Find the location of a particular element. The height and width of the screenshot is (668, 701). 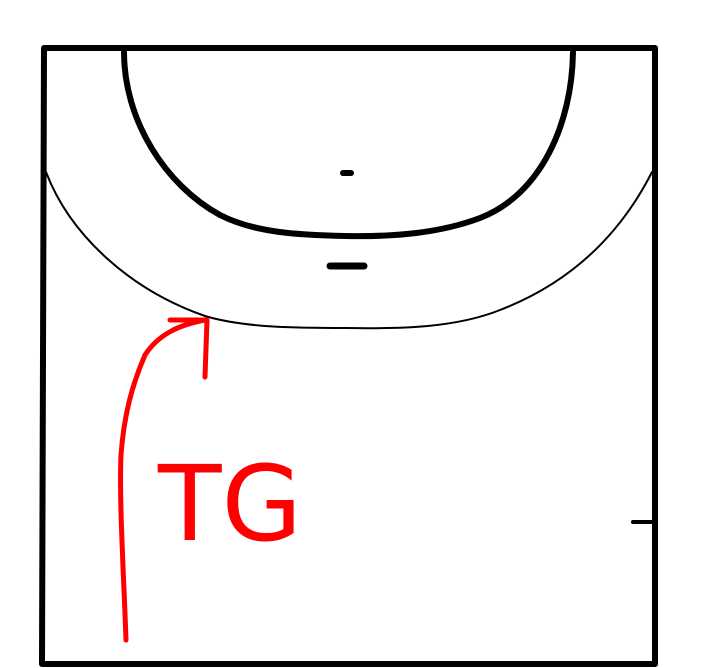

annotation-arrowhead is located at coordinates (188, 348).